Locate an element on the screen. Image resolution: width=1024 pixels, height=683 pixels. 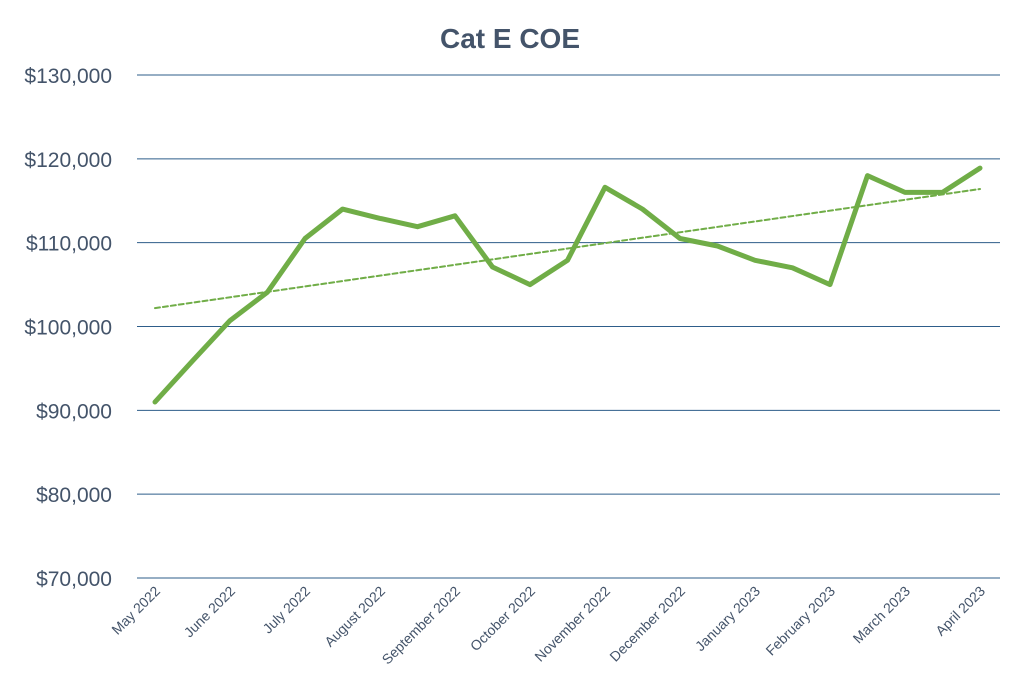
x-tick-label: November 2022 is located at coordinates (572, 624).